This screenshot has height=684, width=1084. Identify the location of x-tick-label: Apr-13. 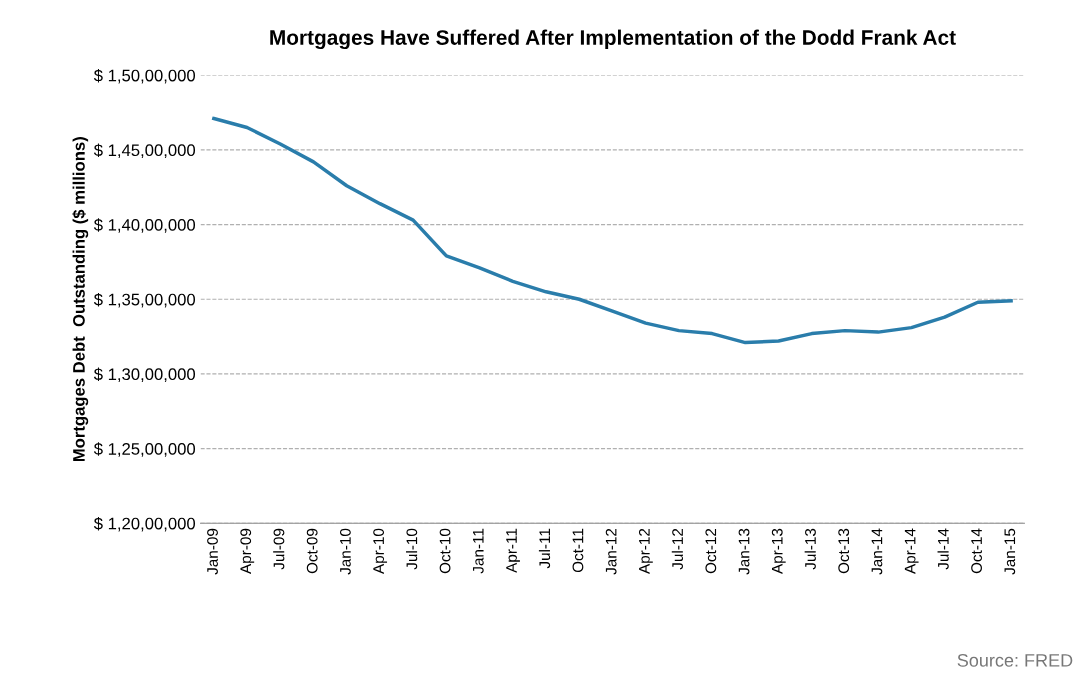
(778, 551).